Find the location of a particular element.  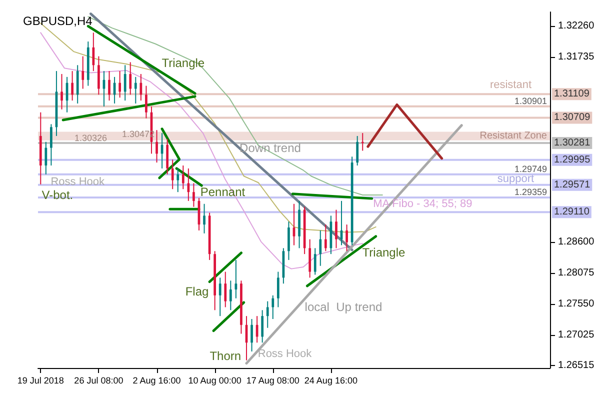

y-tick-label: 1.31735 is located at coordinates (576, 57).